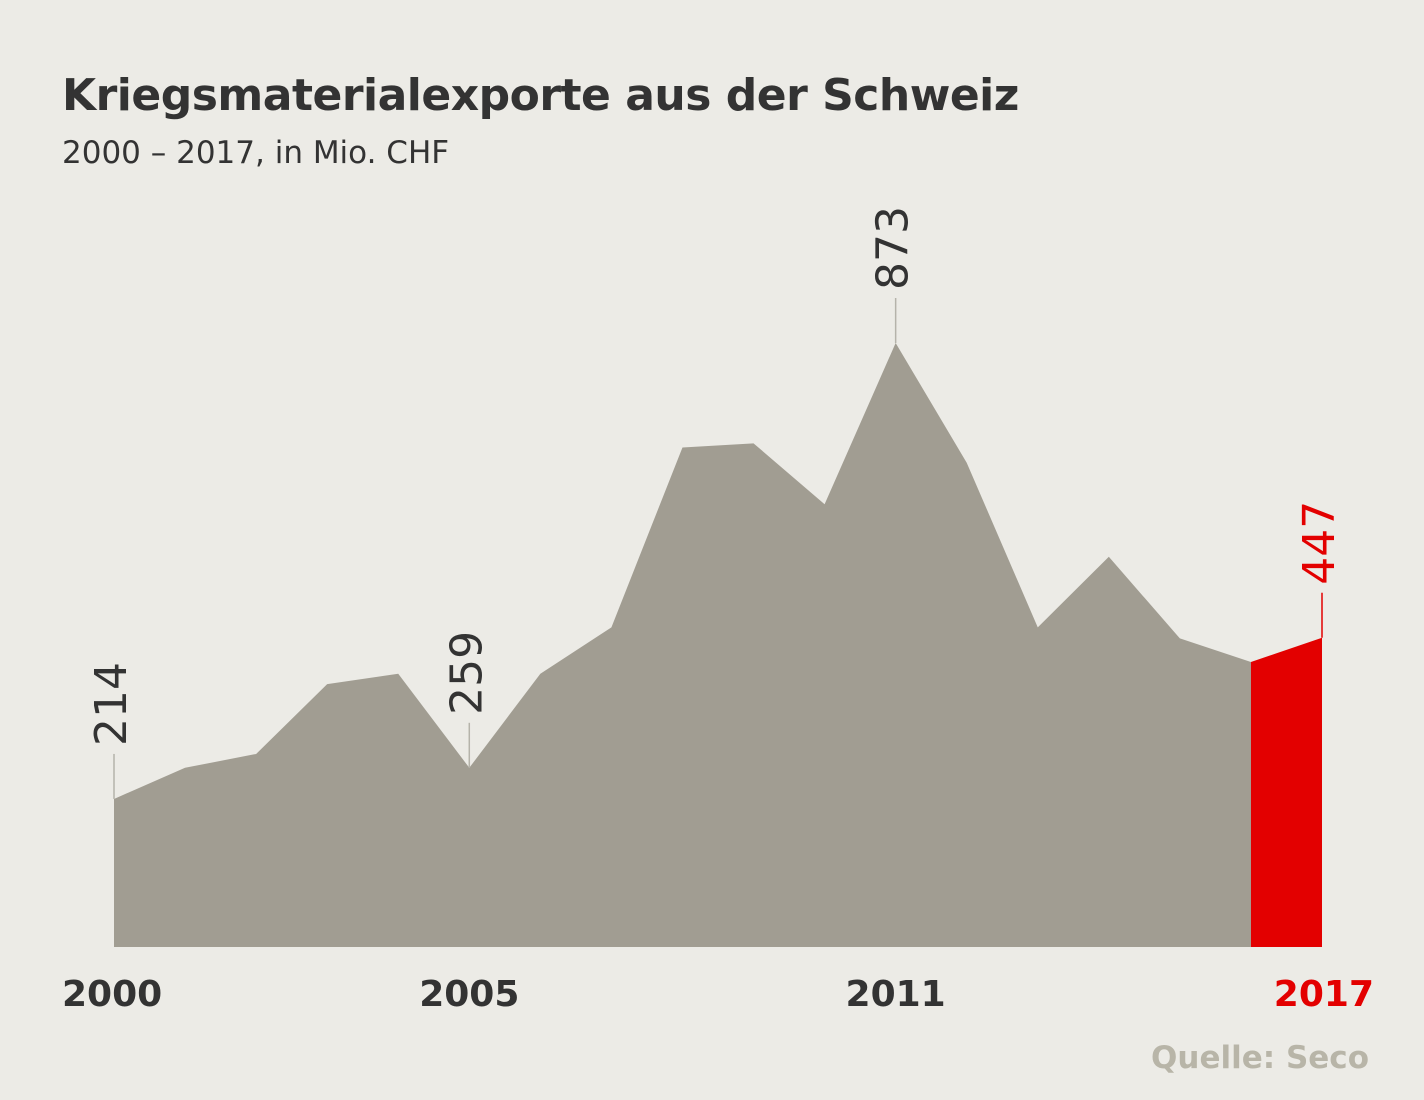 Image resolution: width=1424 pixels, height=1100 pixels. What do you see at coordinates (896, 994) in the screenshot?
I see `x-tick-label-2011: 2011` at bounding box center [896, 994].